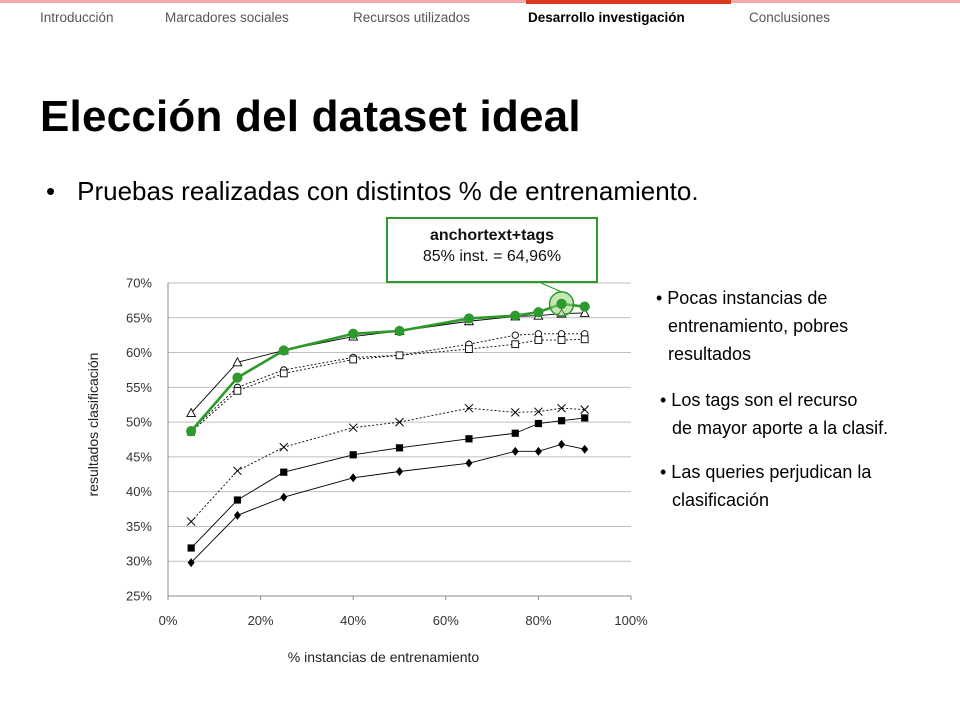 The height and width of the screenshot is (720, 960). I want to click on series-diamond-filled, so click(388, 503).